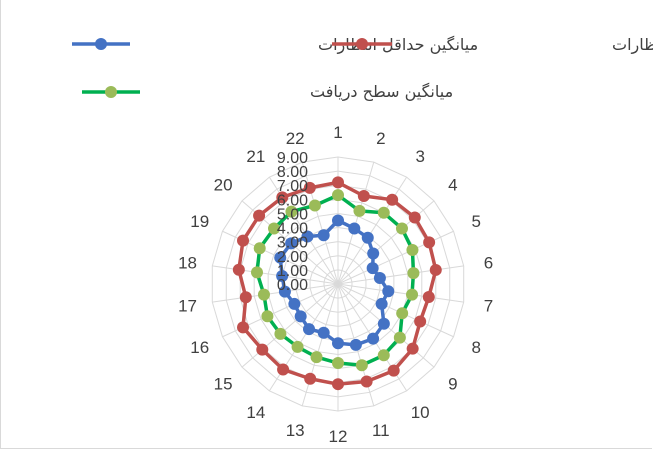  I want to click on category-label: 8, so click(476, 347).